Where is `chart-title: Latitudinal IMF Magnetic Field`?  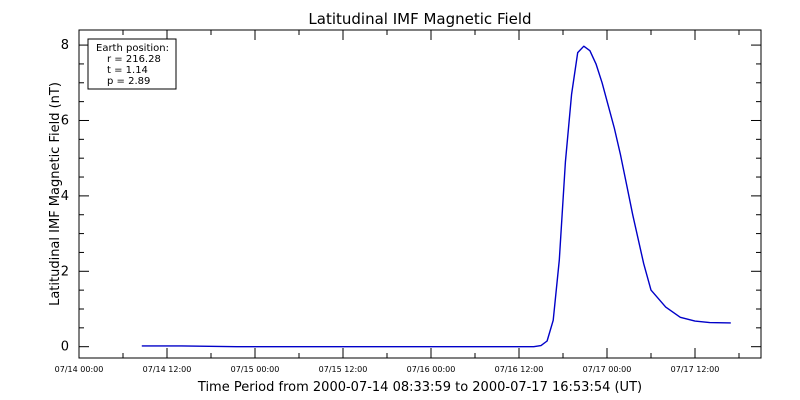
chart-title: Latitudinal IMF Magnetic Field is located at coordinates (419, 19).